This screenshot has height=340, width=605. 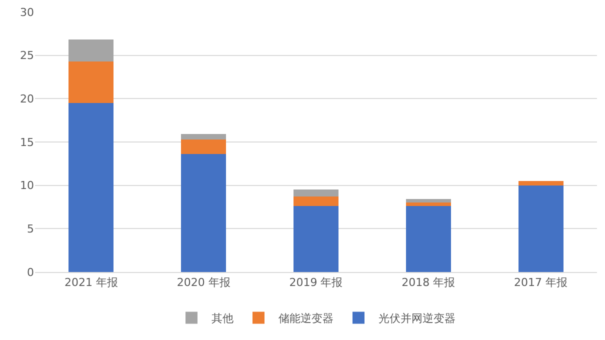 I want to click on y-tick-label: 15, so click(x=27, y=142).